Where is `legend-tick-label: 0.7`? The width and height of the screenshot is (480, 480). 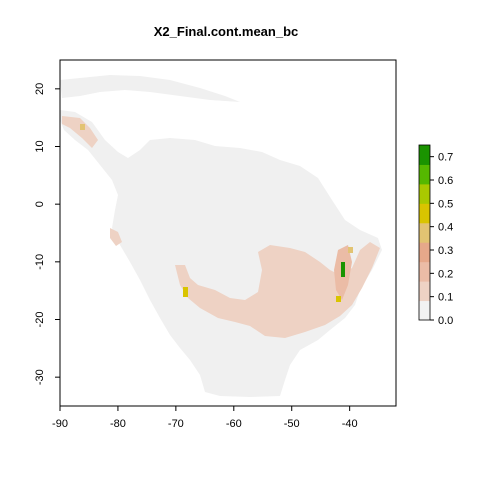
legend-tick-label: 0.7 is located at coordinates (445, 158).